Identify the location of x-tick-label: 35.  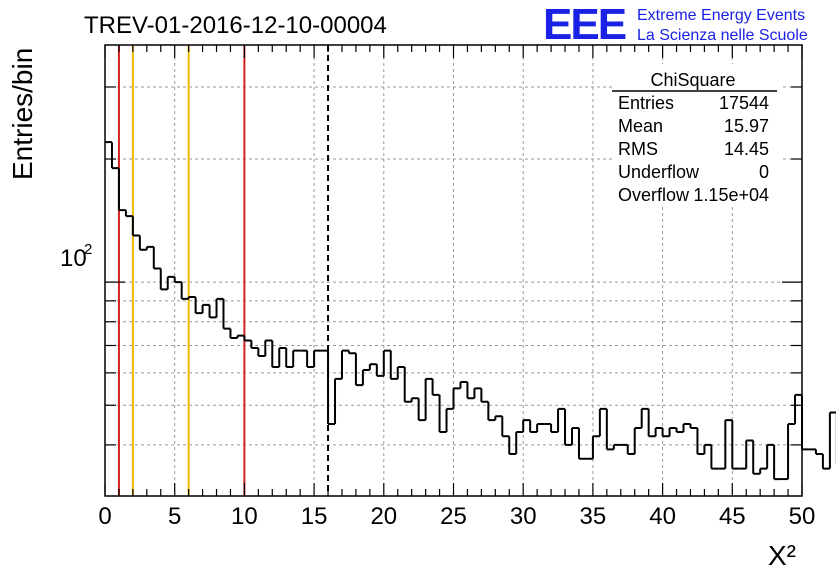
(593, 516).